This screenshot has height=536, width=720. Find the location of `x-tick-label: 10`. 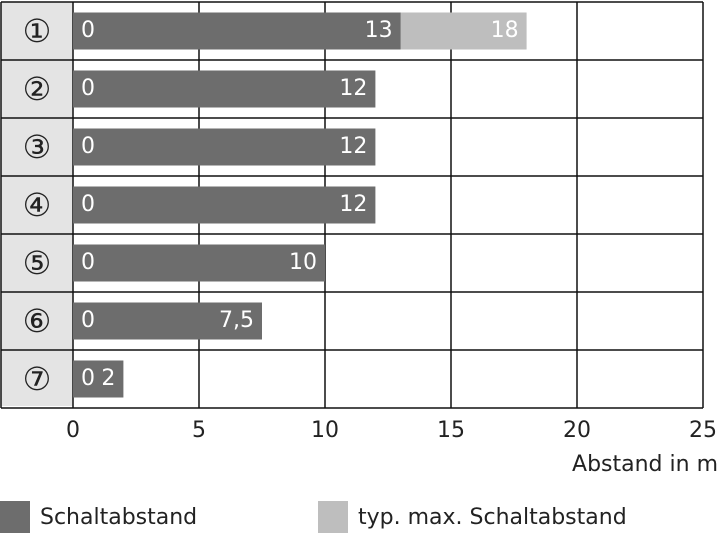

x-tick-label: 10 is located at coordinates (325, 430).